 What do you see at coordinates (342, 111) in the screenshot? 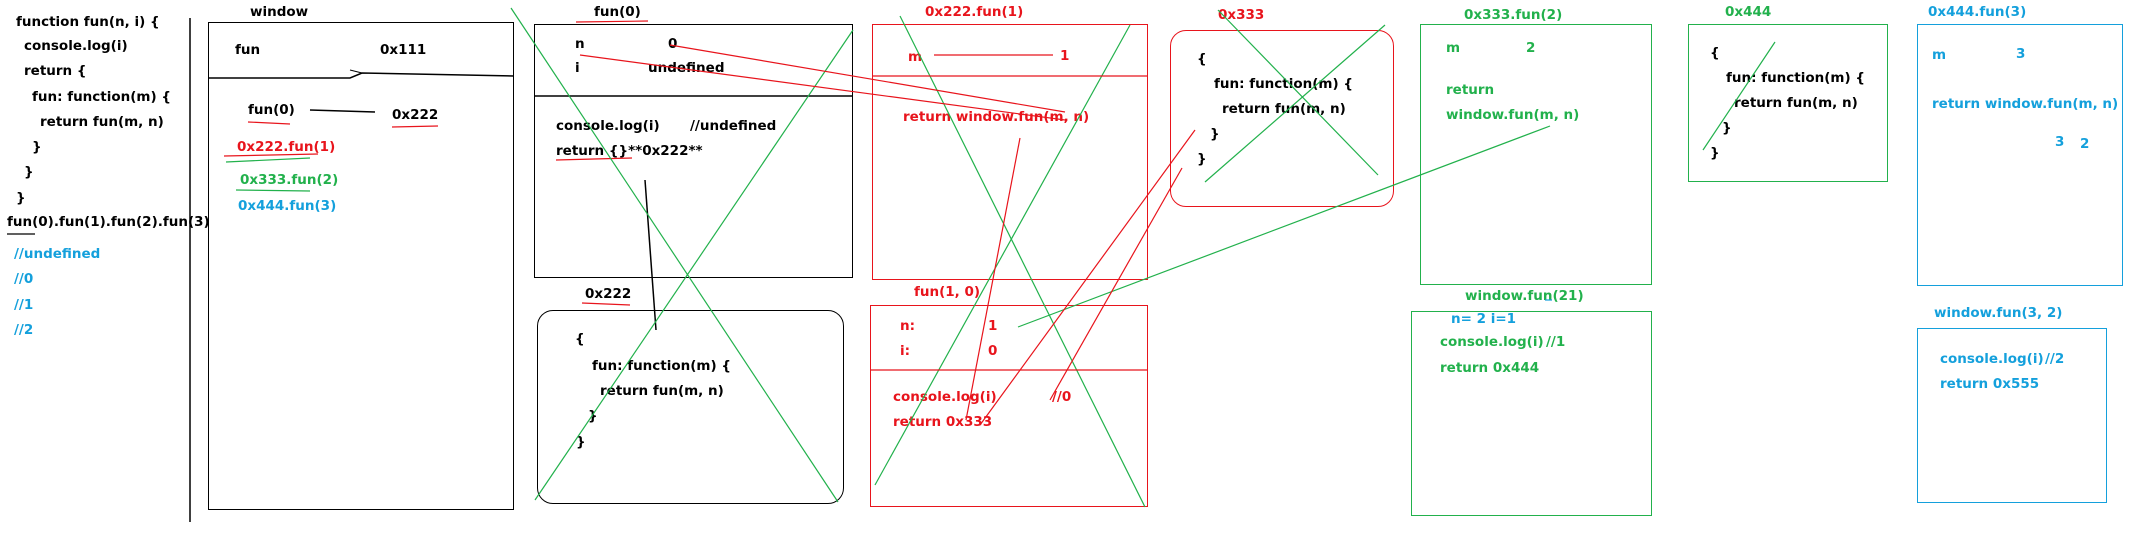
I see `pointer-line` at bounding box center [342, 111].